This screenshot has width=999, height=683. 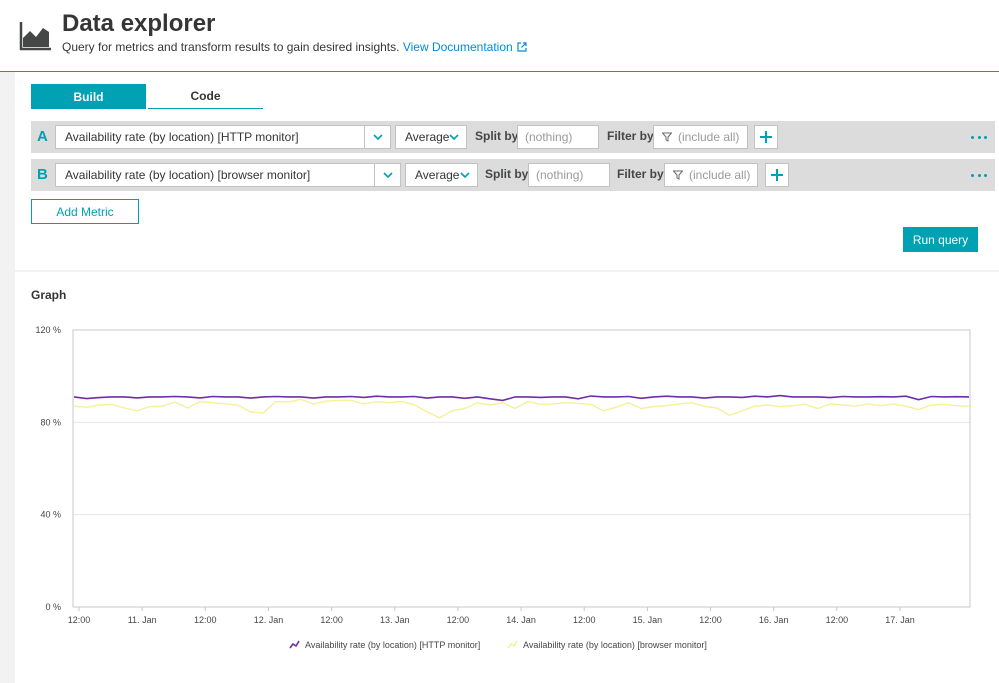 I want to click on chart-series, so click(x=521, y=406).